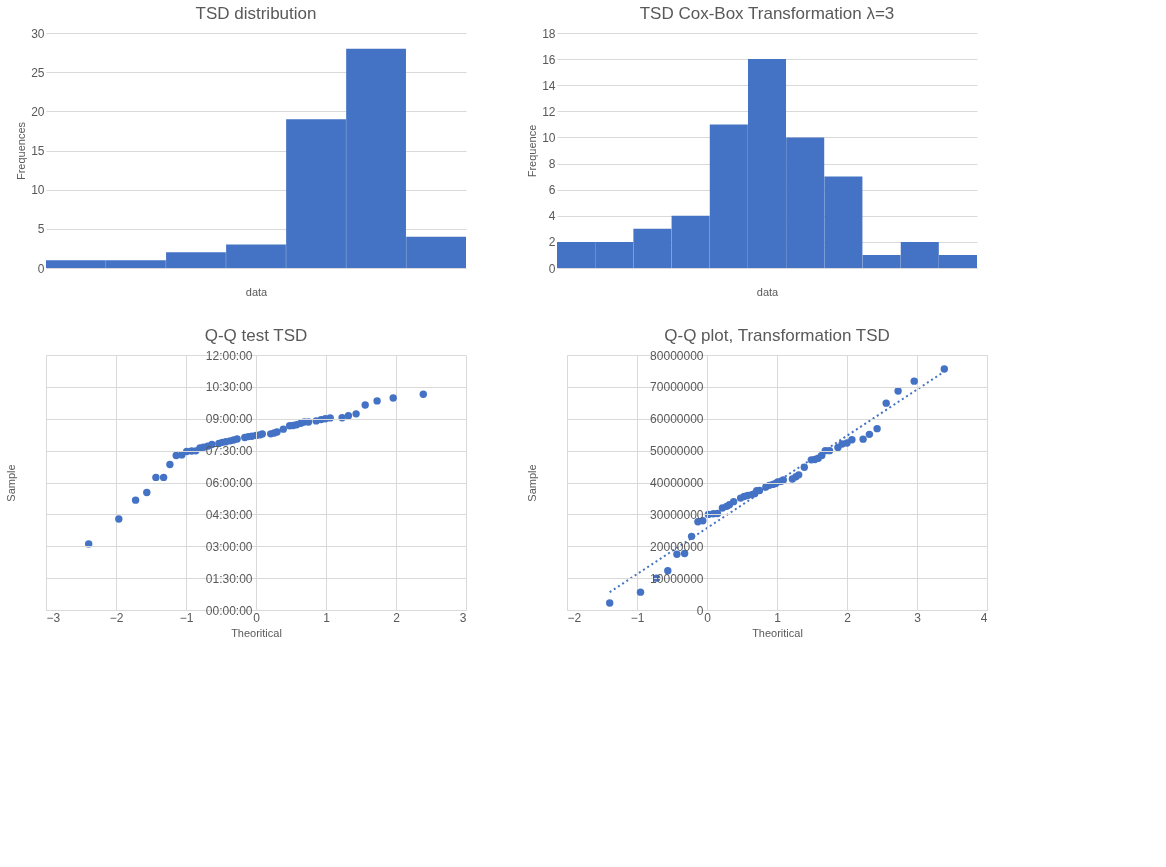 The image size is (1166, 867). What do you see at coordinates (777, 335) in the screenshot?
I see `chart-title: Q-Q plot, Transformation TSD` at bounding box center [777, 335].